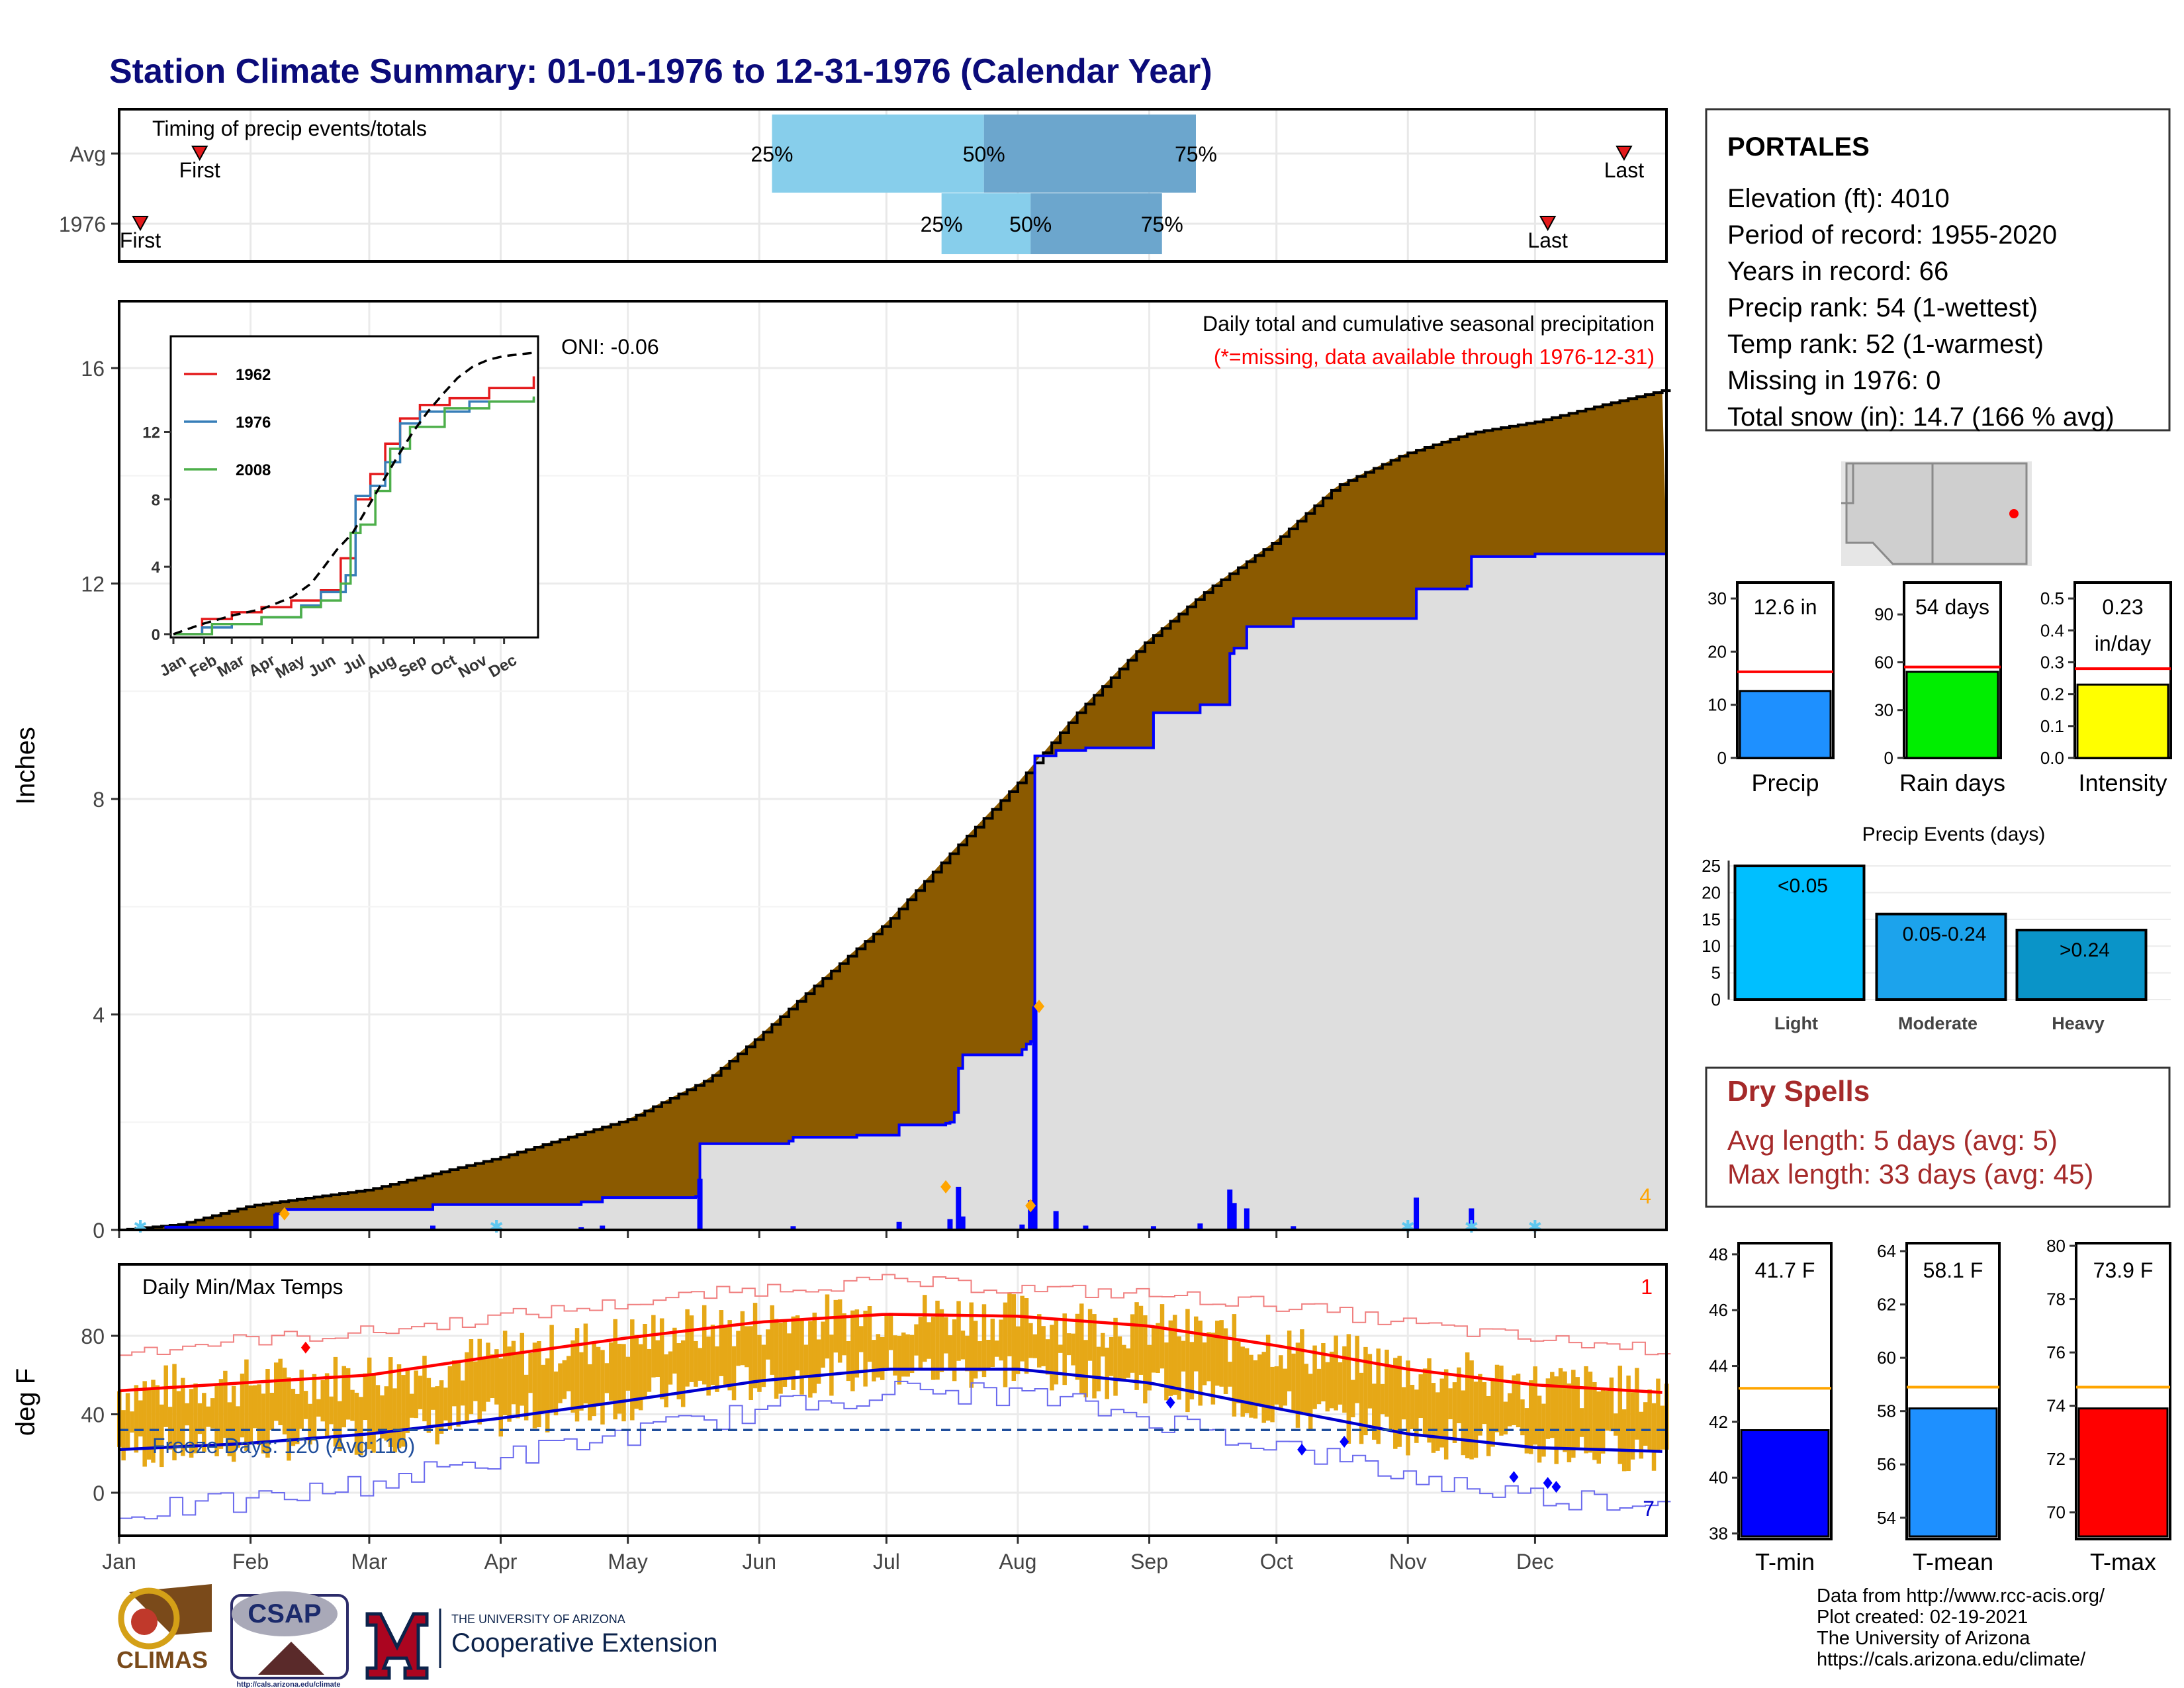 The width and height of the screenshot is (2184, 1688). I want to click on timing-first-marker, so click(199, 154).